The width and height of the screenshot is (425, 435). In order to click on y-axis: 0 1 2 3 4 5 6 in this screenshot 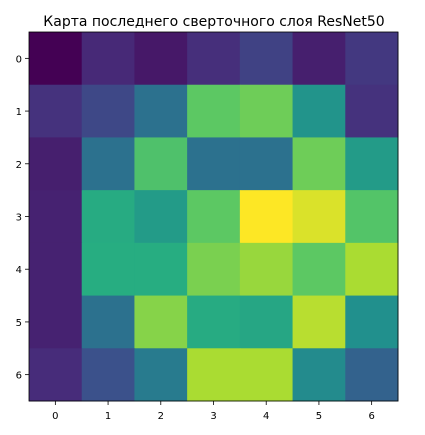, I will do `click(22, 218)`.